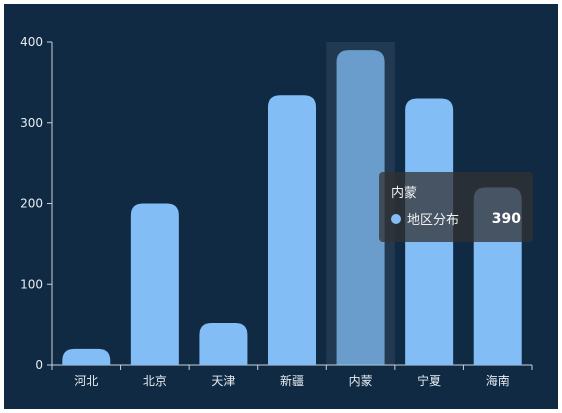 The width and height of the screenshot is (562, 413). What do you see at coordinates (86, 381) in the screenshot?
I see `x-tick-label: 河北` at bounding box center [86, 381].